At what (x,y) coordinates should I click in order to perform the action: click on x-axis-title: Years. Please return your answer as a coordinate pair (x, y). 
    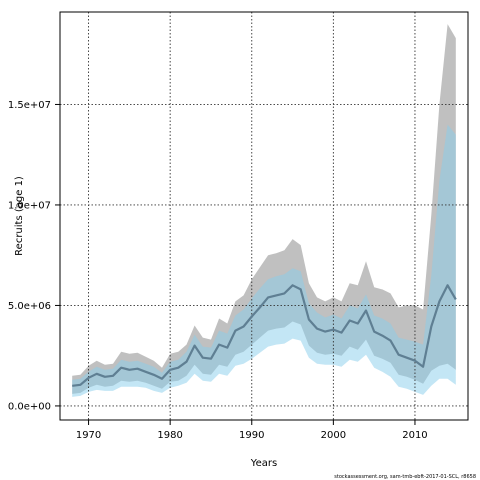
    Looking at the image, I should click on (263, 463).